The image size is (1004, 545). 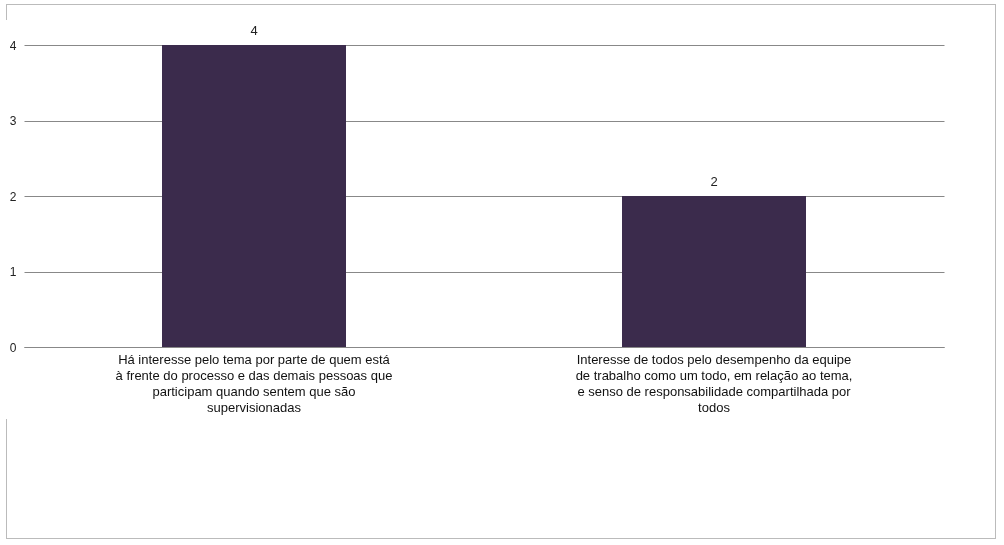 I want to click on y-tick-label: 4, so click(x=13, y=45).